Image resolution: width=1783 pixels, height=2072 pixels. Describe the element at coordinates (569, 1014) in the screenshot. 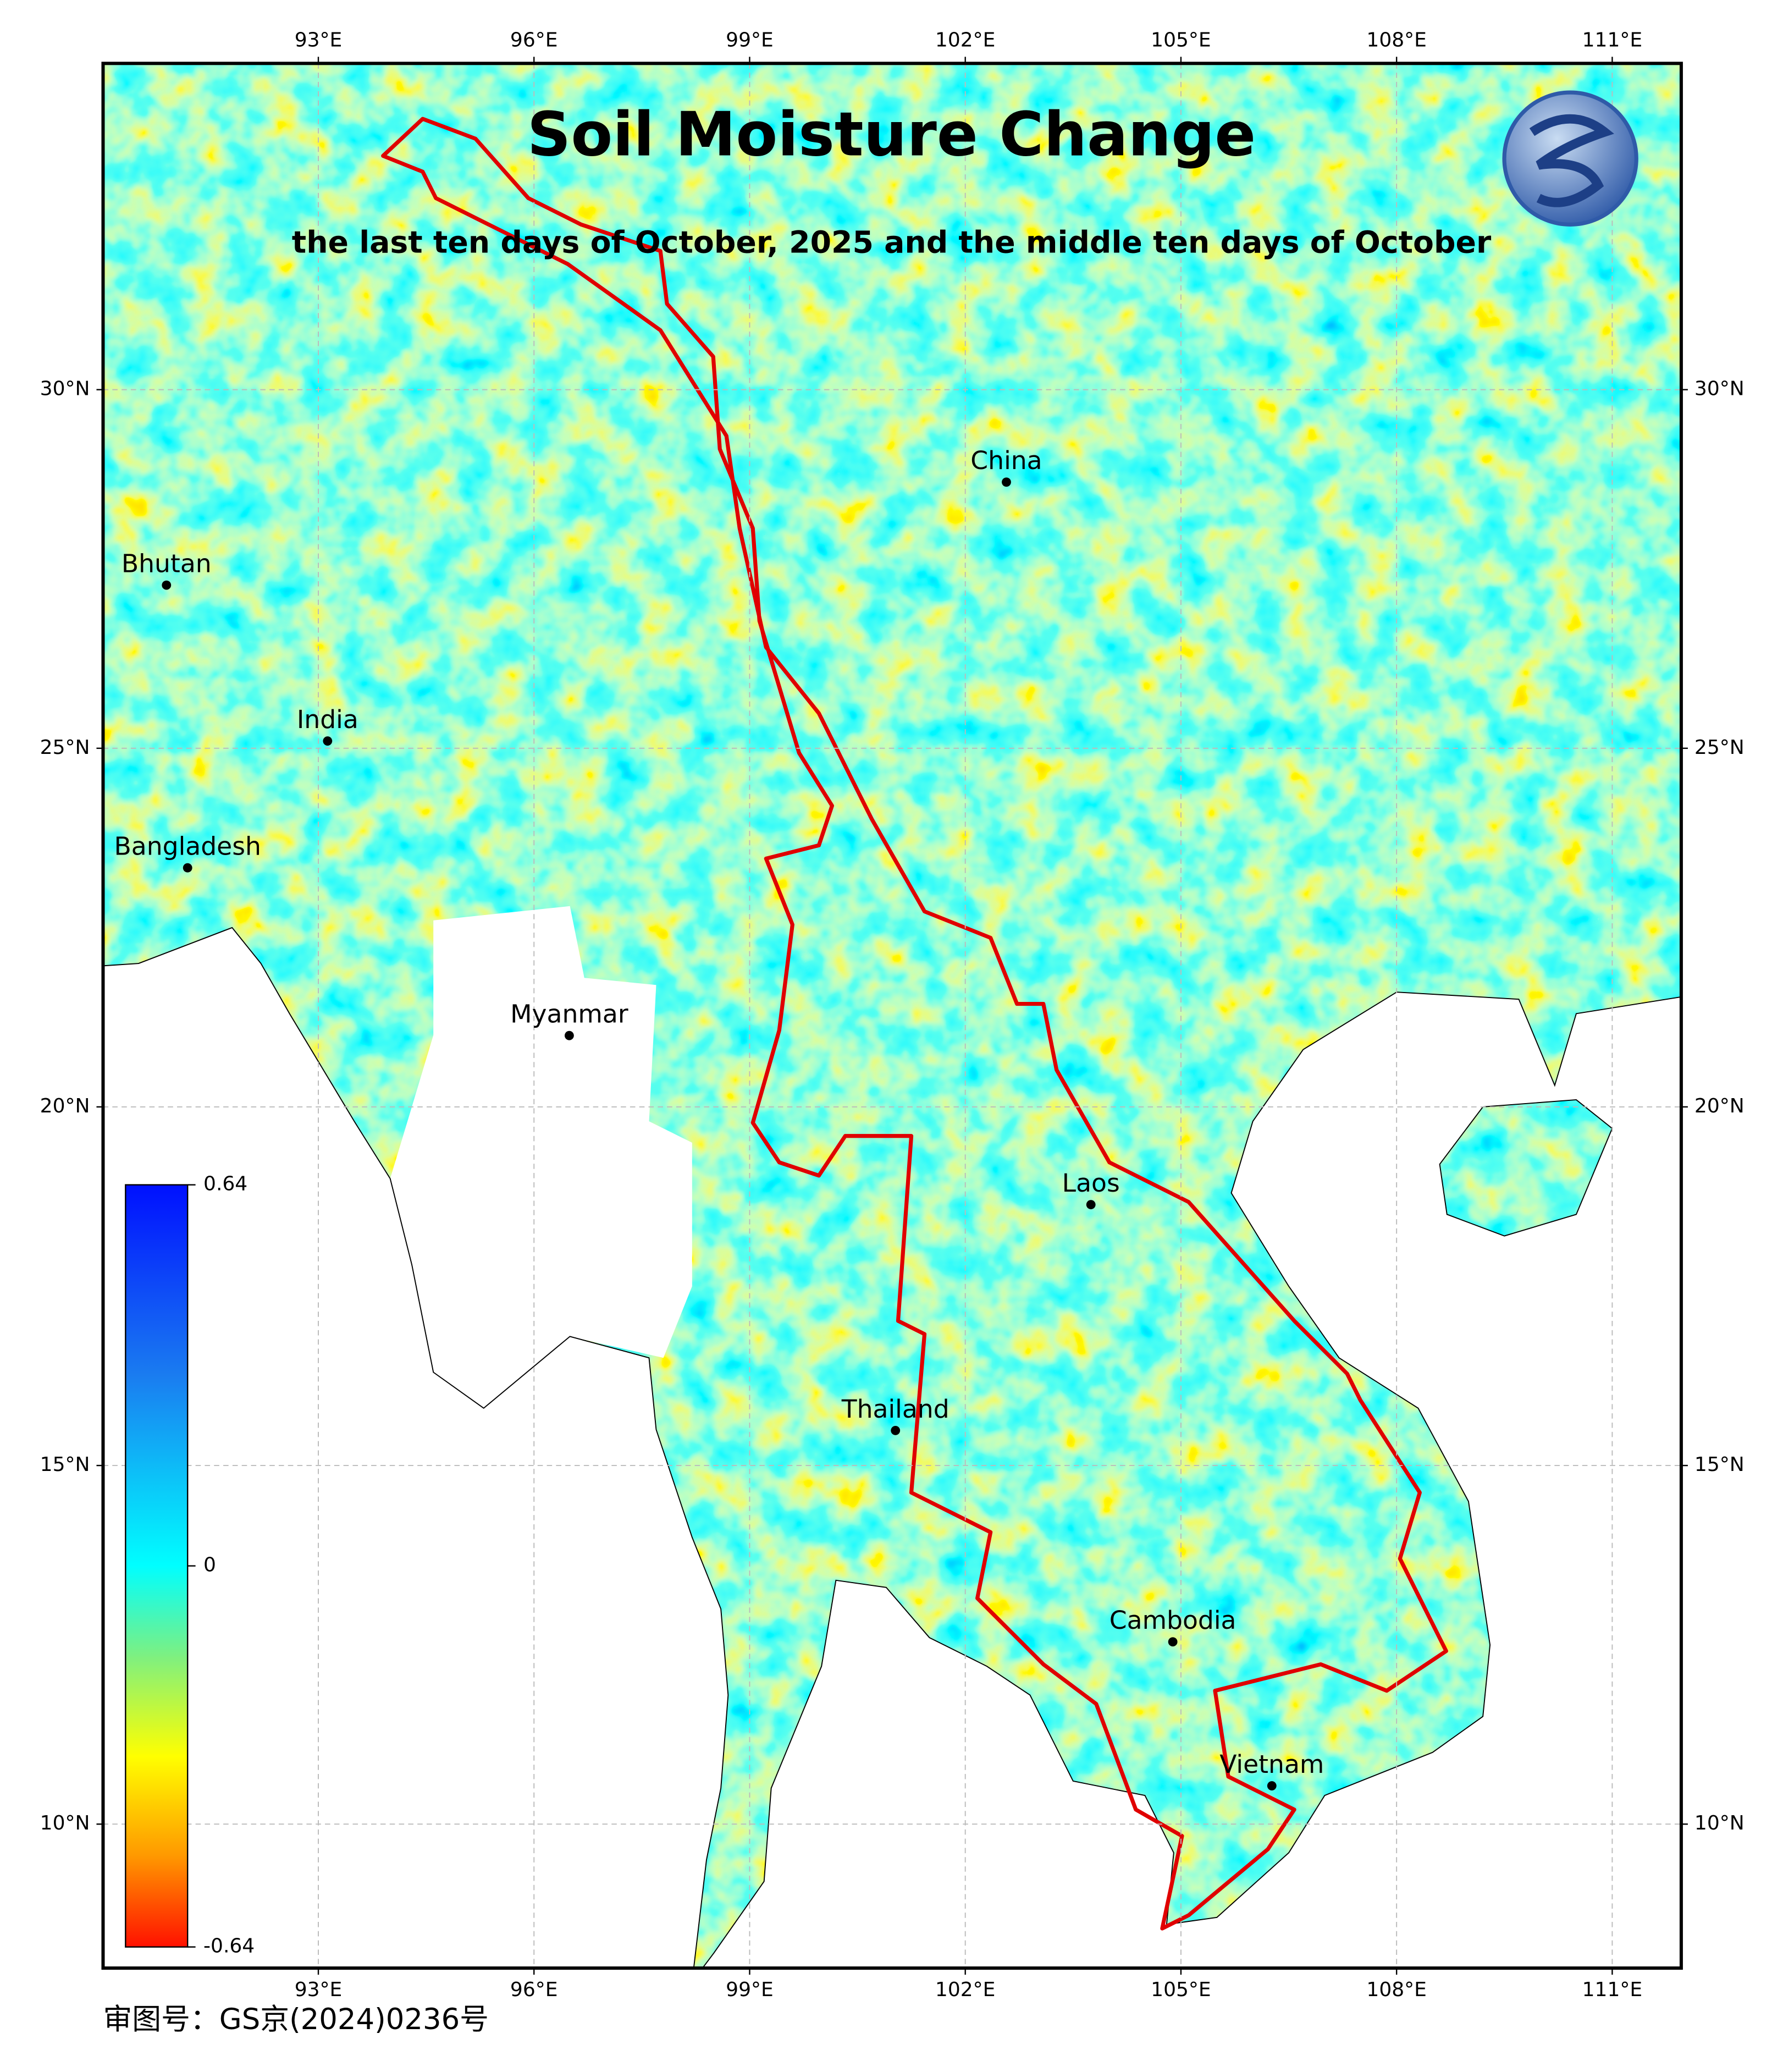

I see `place-label: Myanmar` at that location.